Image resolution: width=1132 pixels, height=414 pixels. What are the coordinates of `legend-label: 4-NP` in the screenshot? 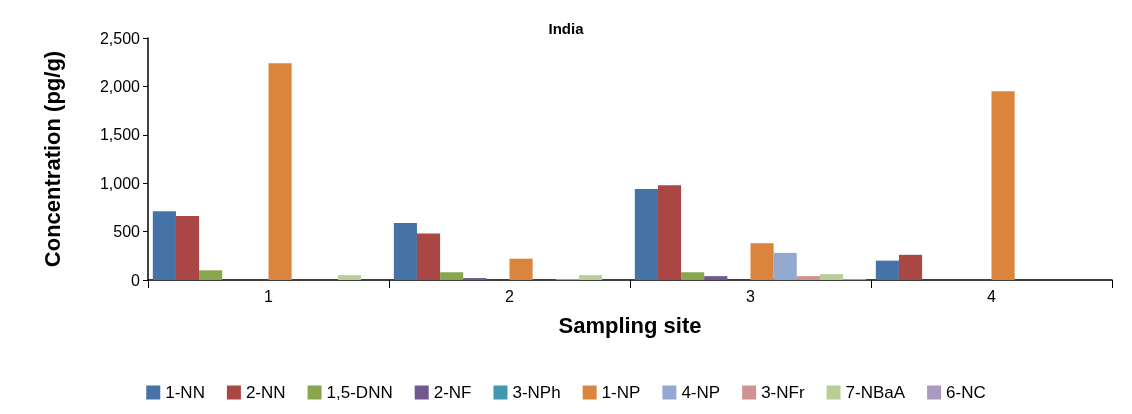 It's located at (701, 392).